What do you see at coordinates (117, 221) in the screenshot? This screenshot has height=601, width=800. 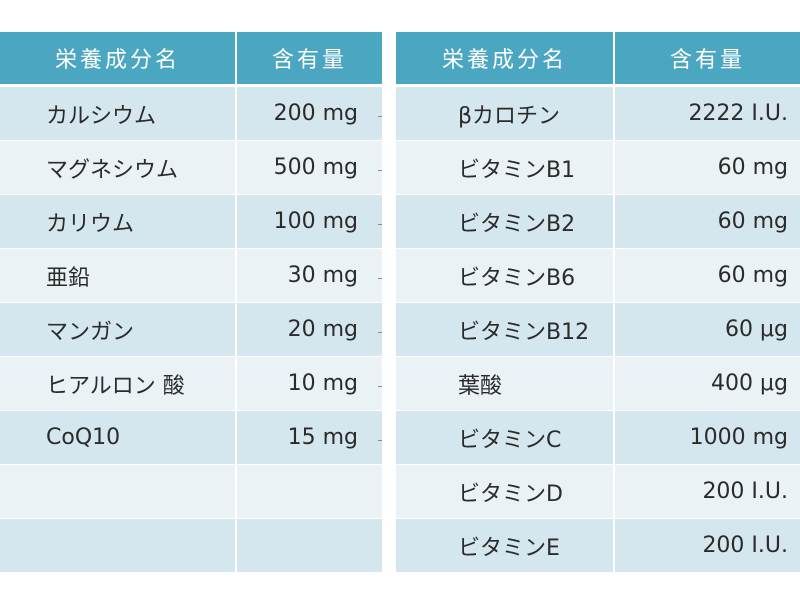 I see `nutrient-name: カリウム` at bounding box center [117, 221].